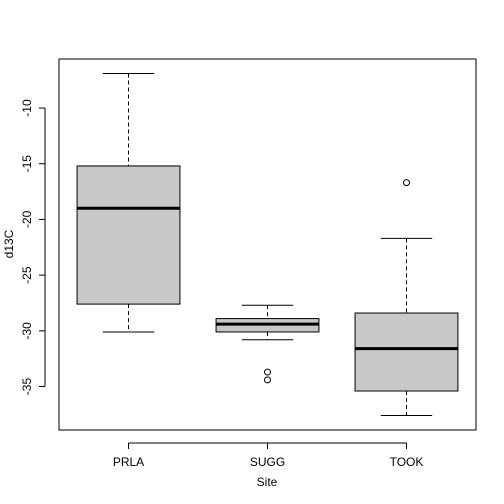 The height and width of the screenshot is (504, 504). What do you see at coordinates (267, 462) in the screenshot?
I see `x-tick-label: SUGG` at bounding box center [267, 462].